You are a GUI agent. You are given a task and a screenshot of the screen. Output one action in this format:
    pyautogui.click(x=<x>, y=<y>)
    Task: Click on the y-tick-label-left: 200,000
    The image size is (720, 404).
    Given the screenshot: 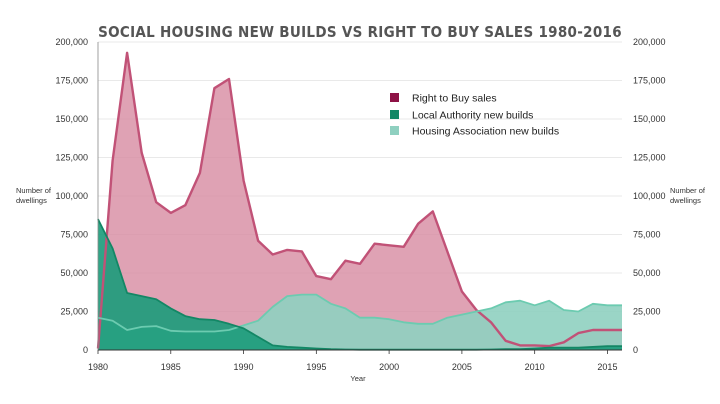 What is the action you would take?
    pyautogui.click(x=71, y=42)
    